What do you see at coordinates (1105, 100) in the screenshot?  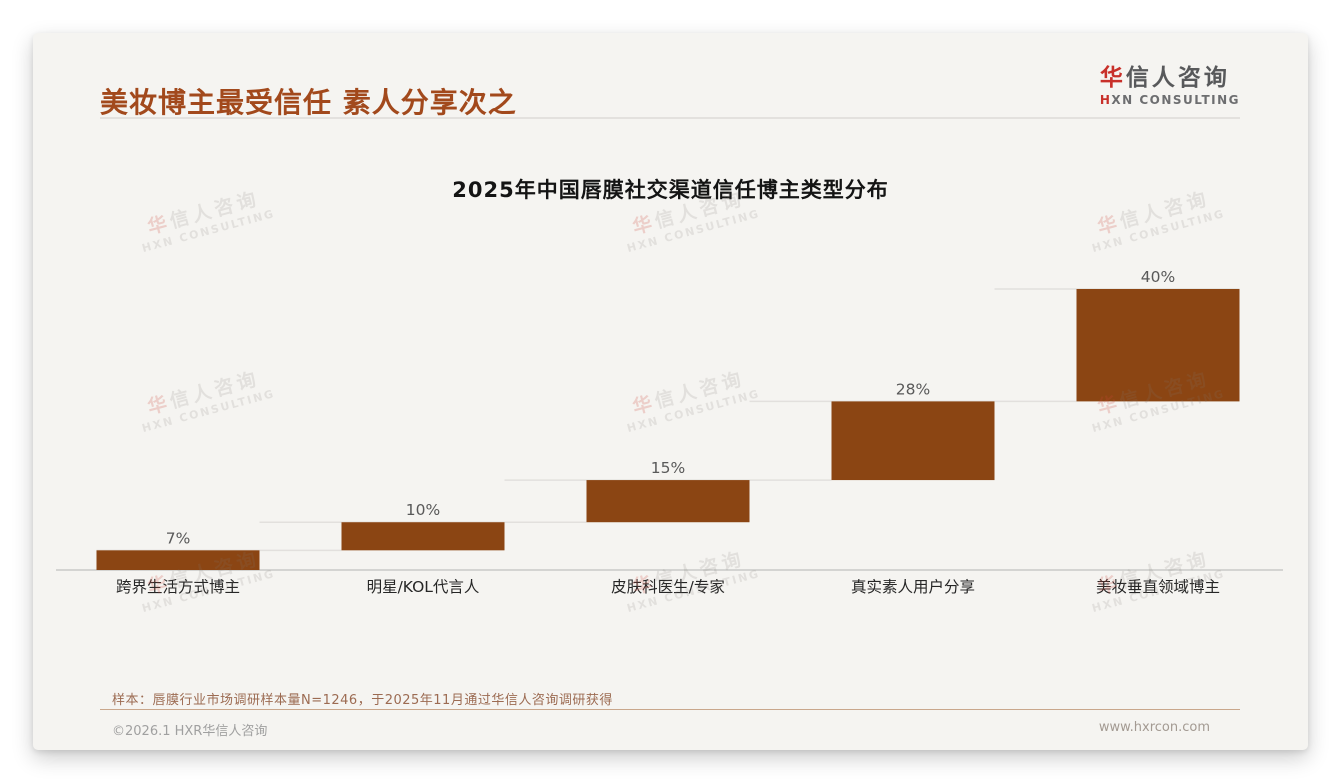 I see `logo-en-accent: H` at bounding box center [1105, 100].